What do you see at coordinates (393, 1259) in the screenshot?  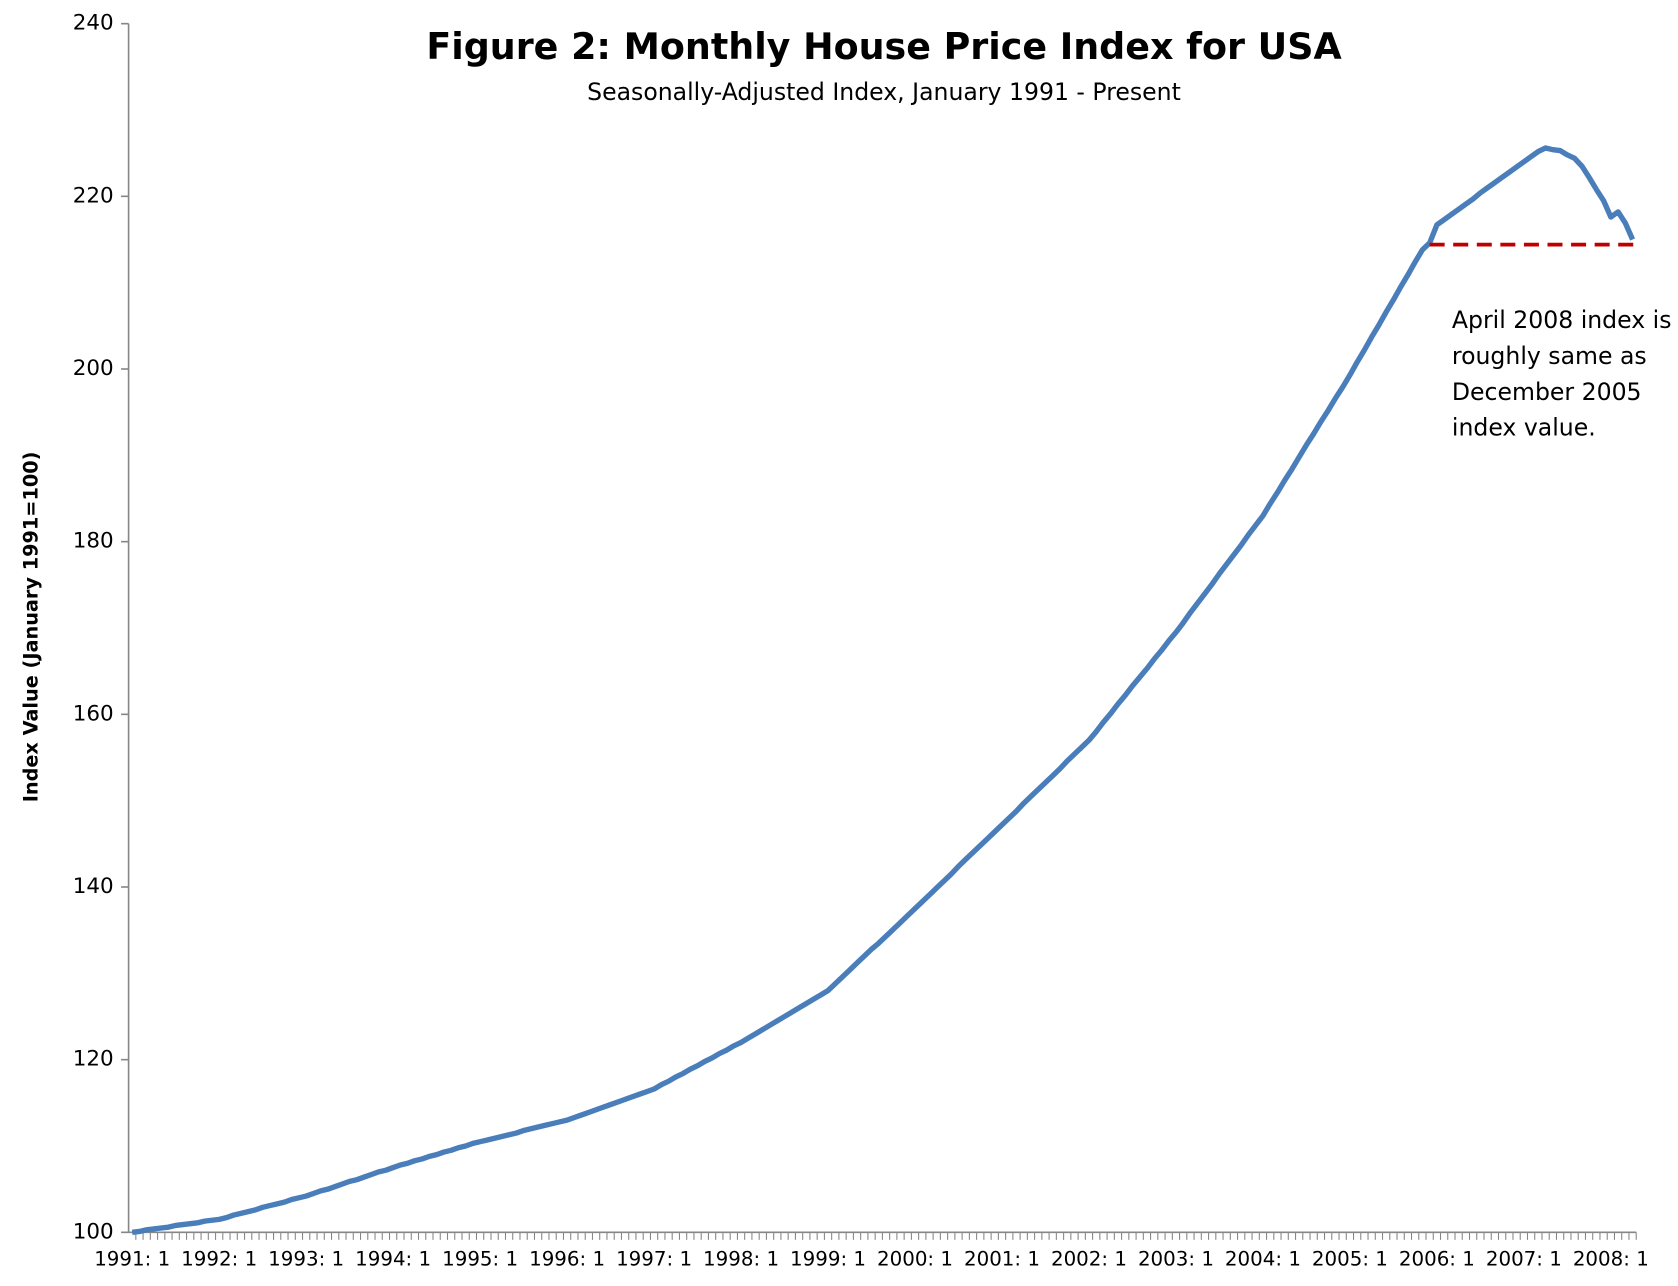 I see `x-tick-label: 1994: 1` at bounding box center [393, 1259].